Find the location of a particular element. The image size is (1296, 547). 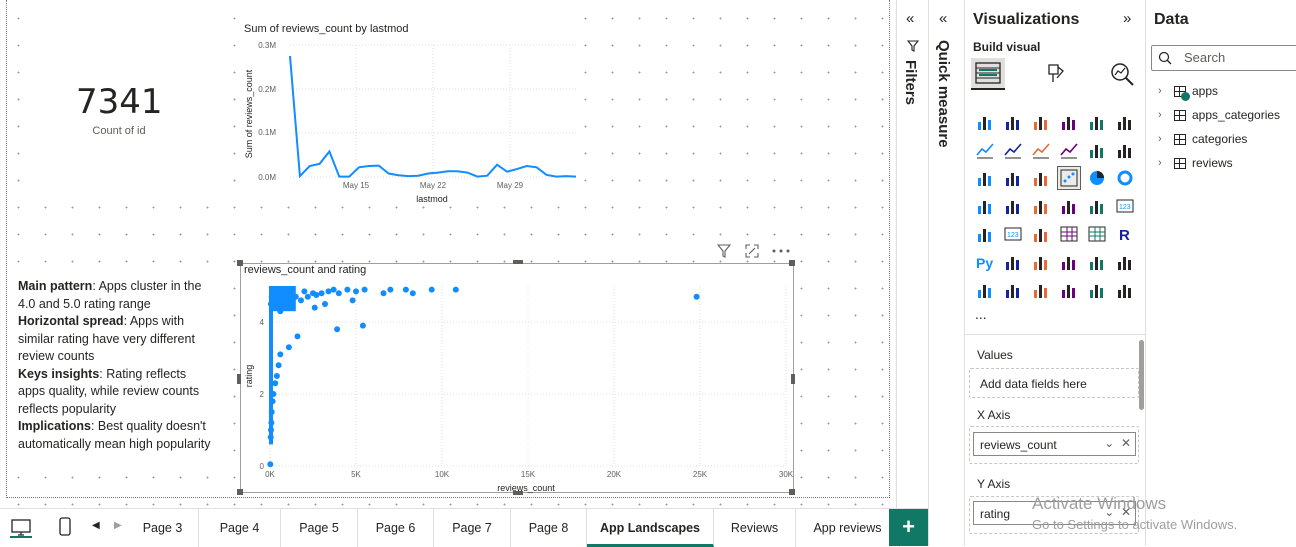

filter-icon is located at coordinates (724, 251).